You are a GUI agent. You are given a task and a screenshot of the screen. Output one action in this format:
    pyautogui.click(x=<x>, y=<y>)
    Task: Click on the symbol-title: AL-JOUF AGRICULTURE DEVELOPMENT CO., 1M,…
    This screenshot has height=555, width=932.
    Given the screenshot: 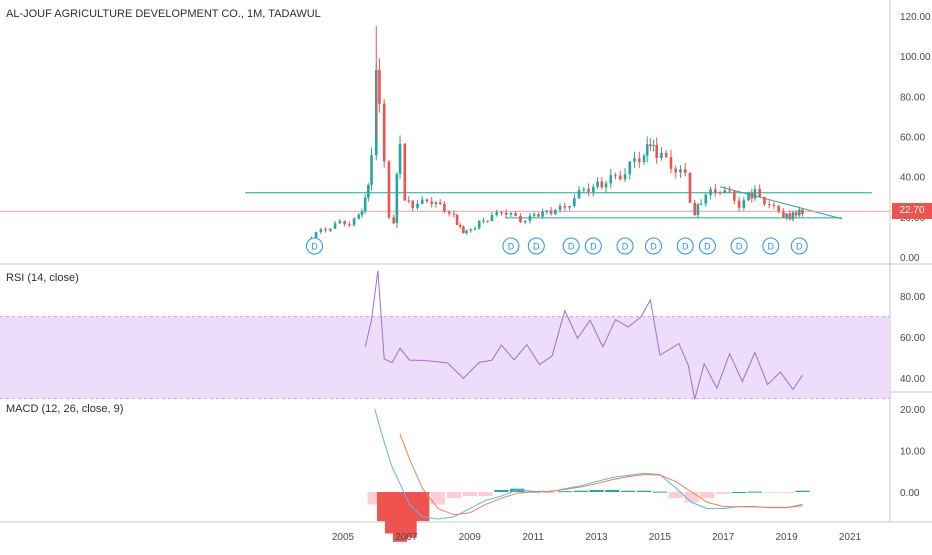 What is the action you would take?
    pyautogui.click(x=163, y=14)
    